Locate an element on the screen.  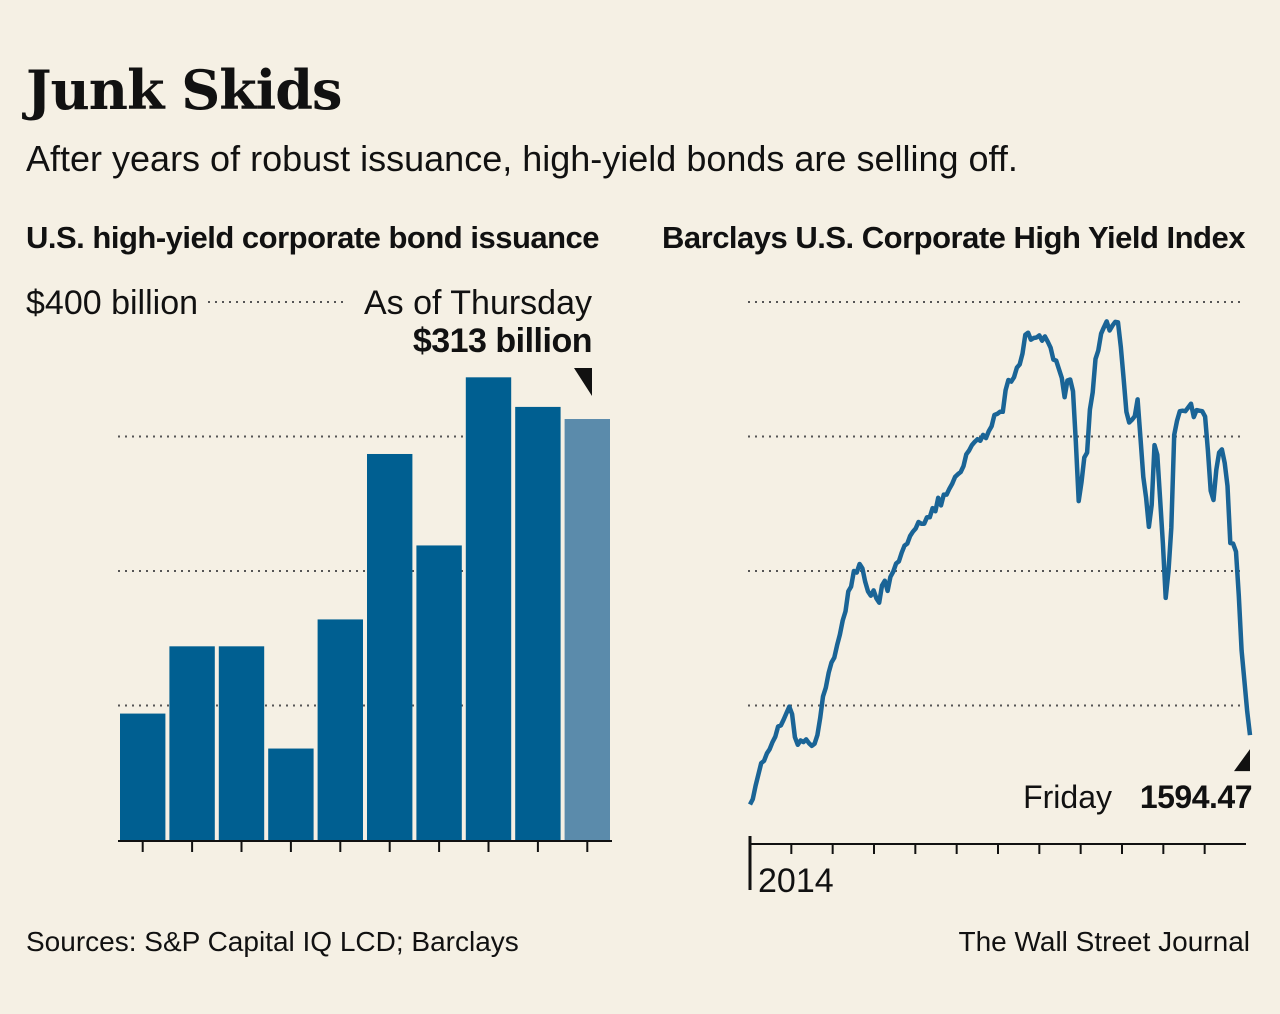
annotation-pointer is located at coordinates (583, 382).